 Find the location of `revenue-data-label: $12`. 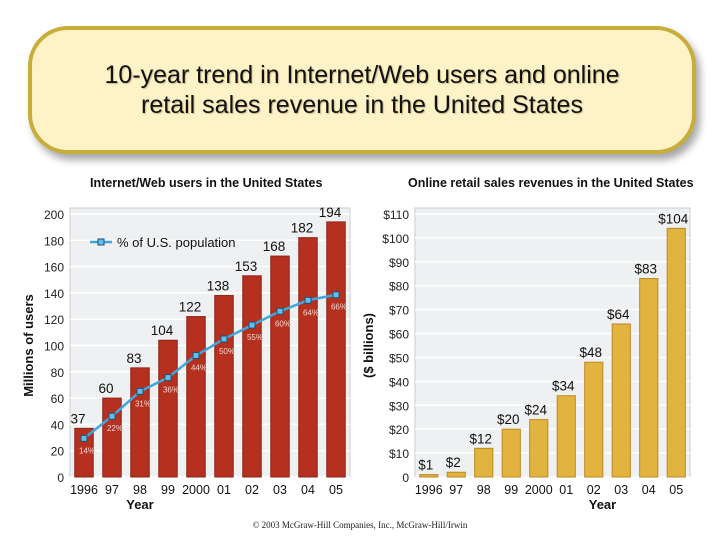

revenue-data-label: $12 is located at coordinates (480, 438).